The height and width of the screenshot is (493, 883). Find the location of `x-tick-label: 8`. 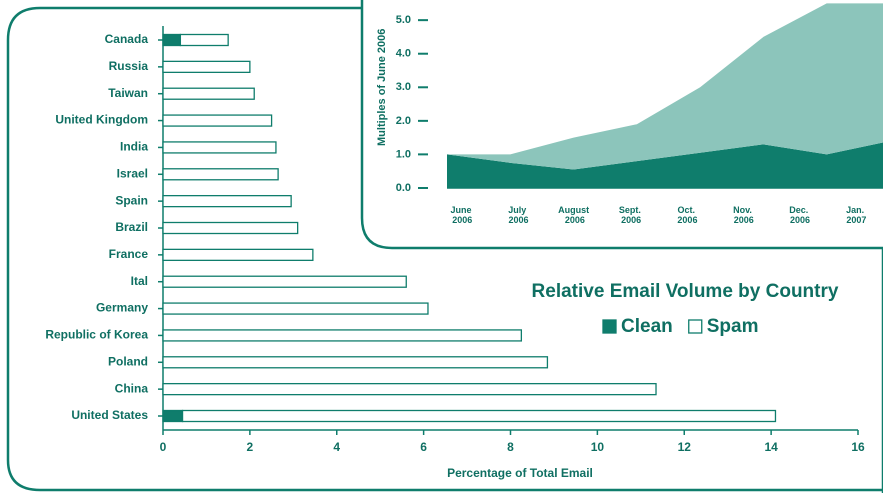

x-tick-label: 8 is located at coordinates (510, 447).